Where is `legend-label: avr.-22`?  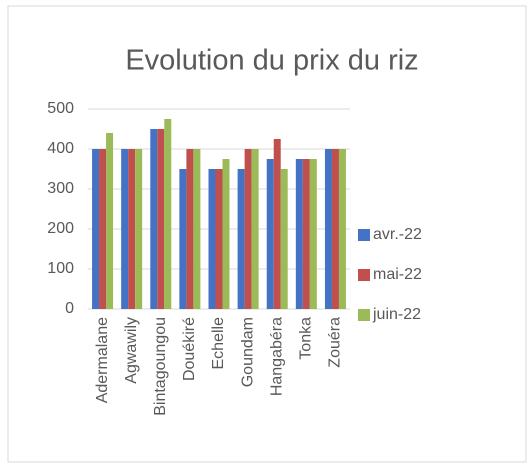
legend-label: avr.-22 is located at coordinates (397, 234).